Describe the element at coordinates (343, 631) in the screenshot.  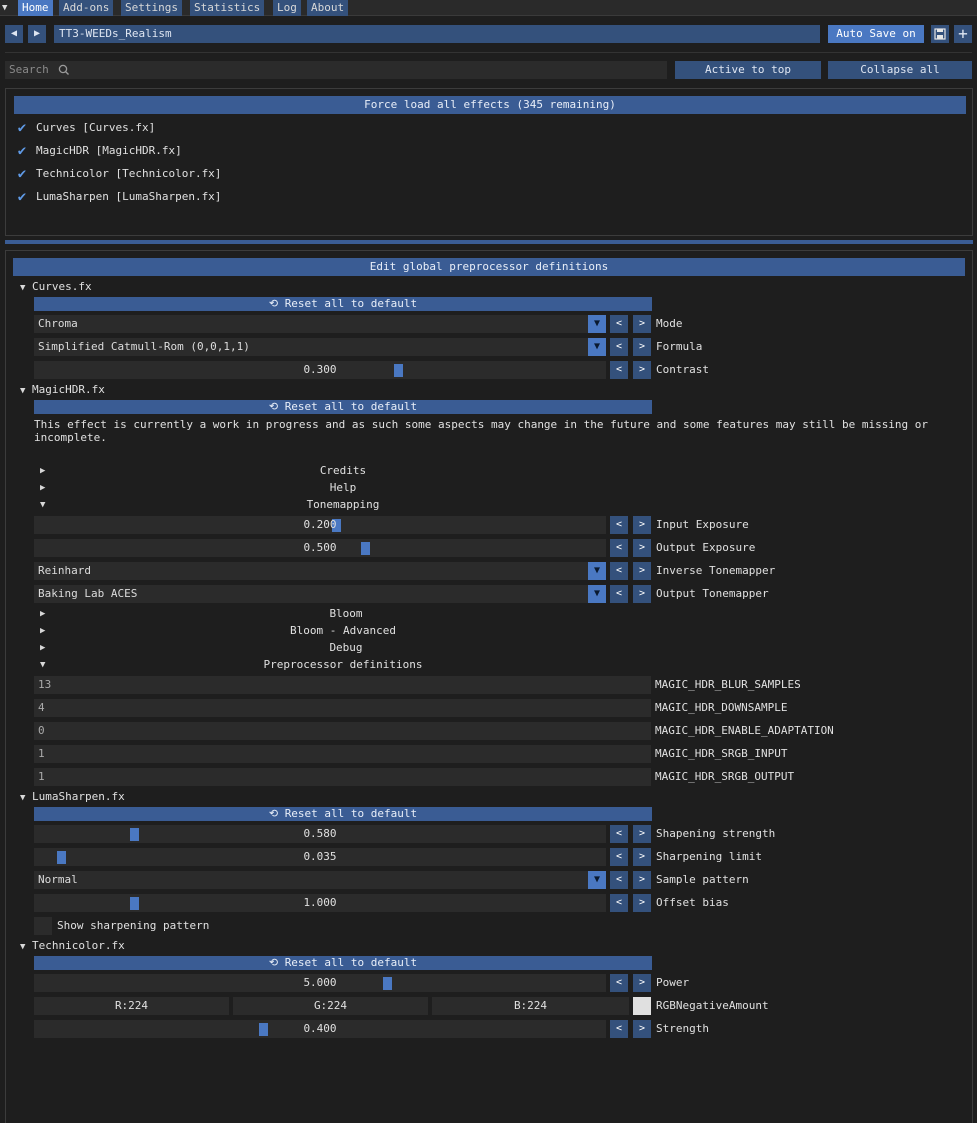
I see `bloom-advanced-node: ▶ Bloom - Advanced` at that location.